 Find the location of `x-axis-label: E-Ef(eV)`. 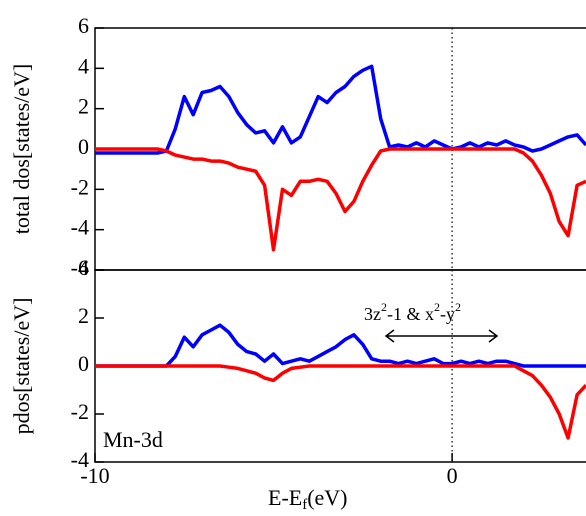

x-axis-label: E-Ef(eV) is located at coordinates (308, 499).